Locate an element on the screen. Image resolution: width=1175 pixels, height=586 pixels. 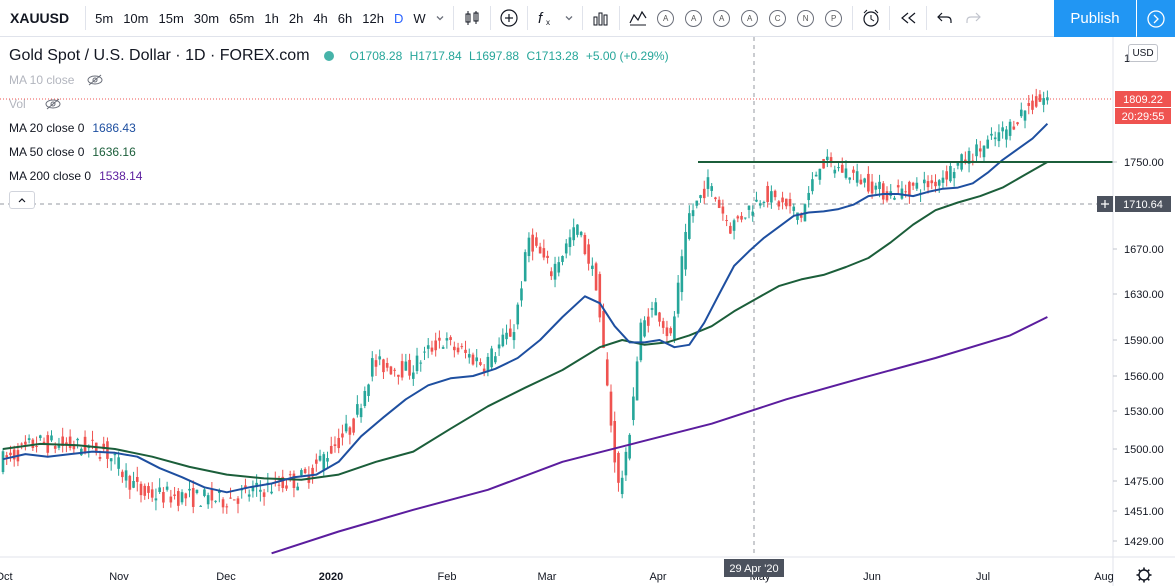
publish-button: Publish is located at coordinates (1095, 18).